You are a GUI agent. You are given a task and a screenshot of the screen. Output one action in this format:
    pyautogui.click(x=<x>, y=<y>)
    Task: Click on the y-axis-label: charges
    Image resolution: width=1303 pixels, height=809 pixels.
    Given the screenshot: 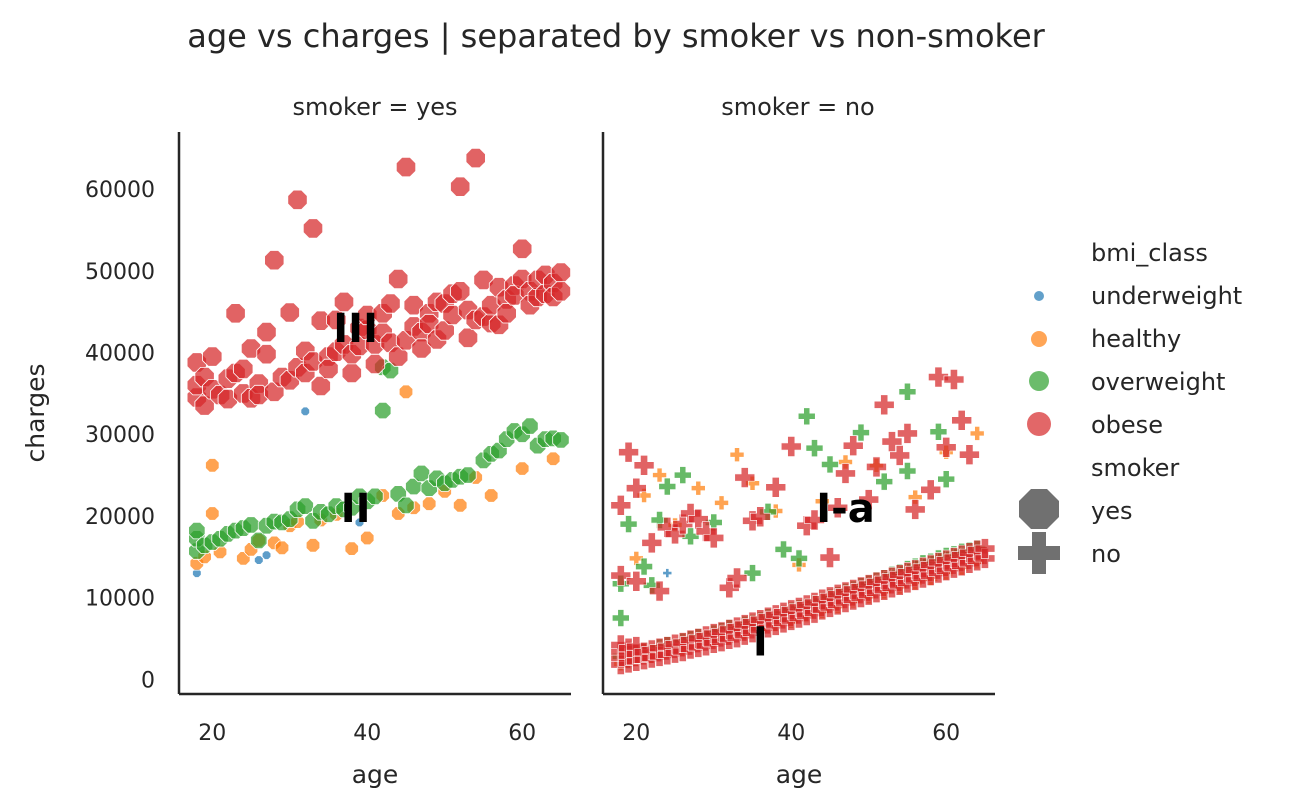 What is the action you would take?
    pyautogui.click(x=35, y=412)
    